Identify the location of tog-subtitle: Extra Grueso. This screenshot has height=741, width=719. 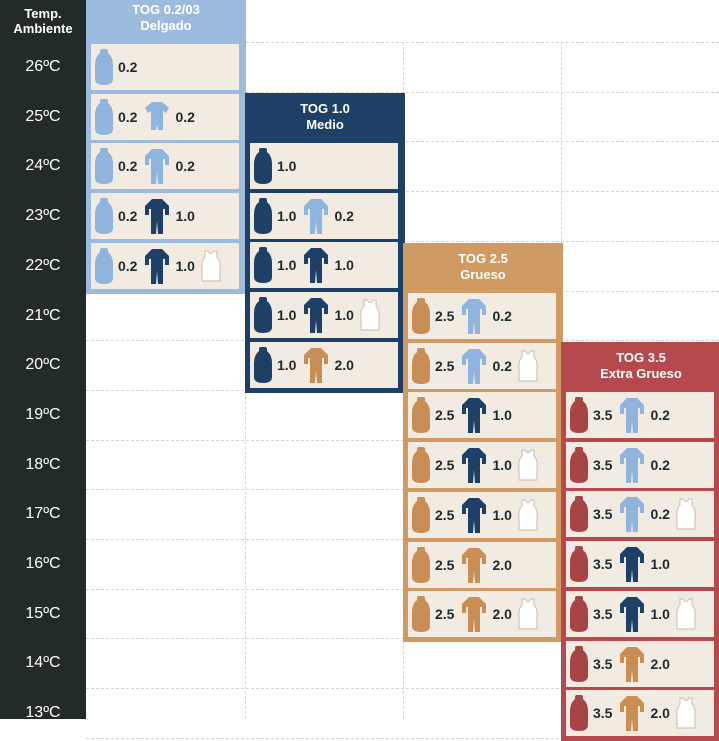
(641, 373).